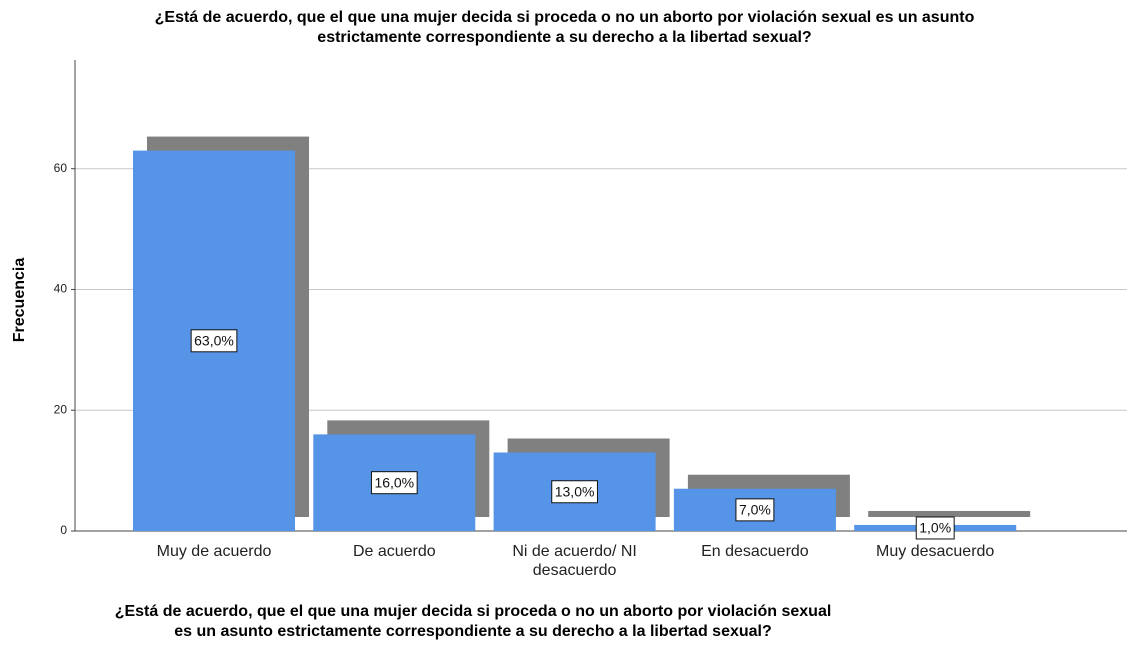 The height and width of the screenshot is (650, 1129). I want to click on value-label: 7,0%, so click(755, 510).